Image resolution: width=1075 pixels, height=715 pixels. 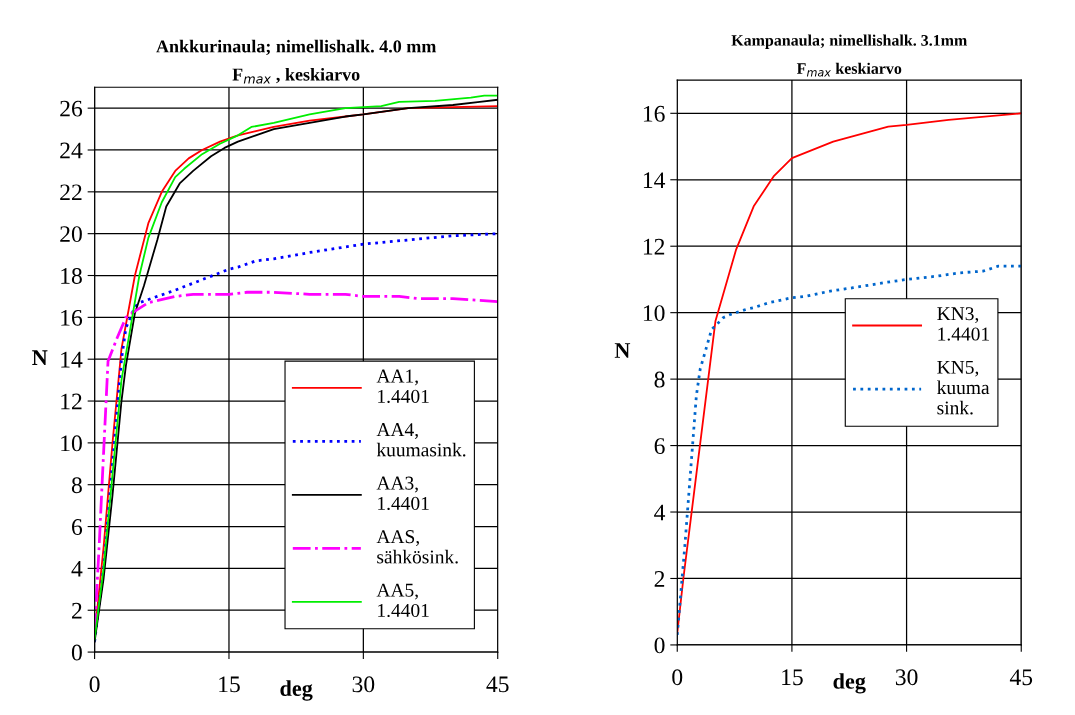 I want to click on legend-label: AA3, 1.4401, so click(x=402, y=493).